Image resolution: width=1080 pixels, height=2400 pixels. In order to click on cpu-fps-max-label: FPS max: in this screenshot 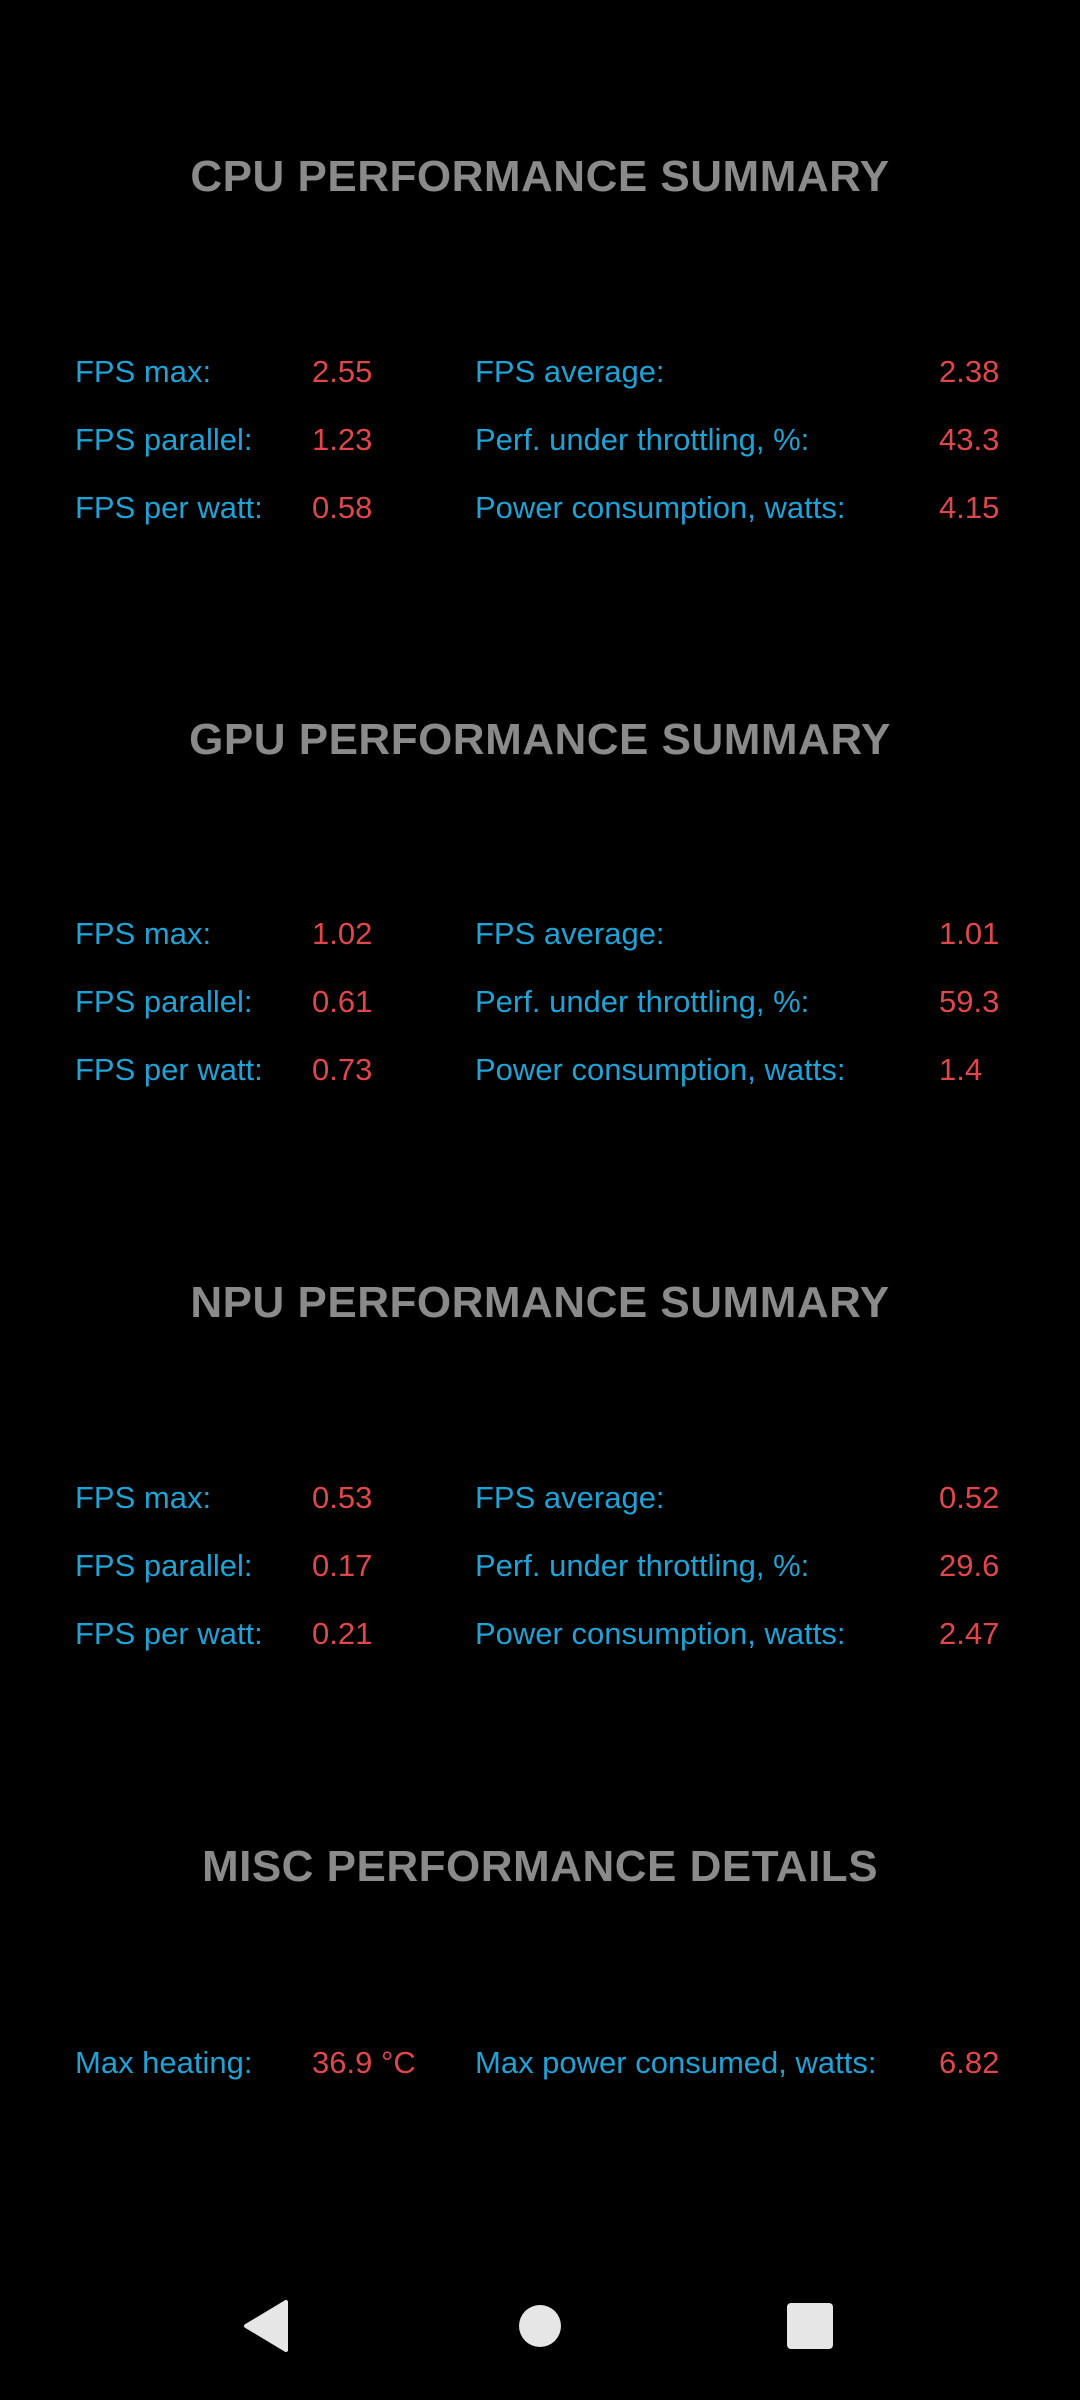, I will do `click(143, 371)`.